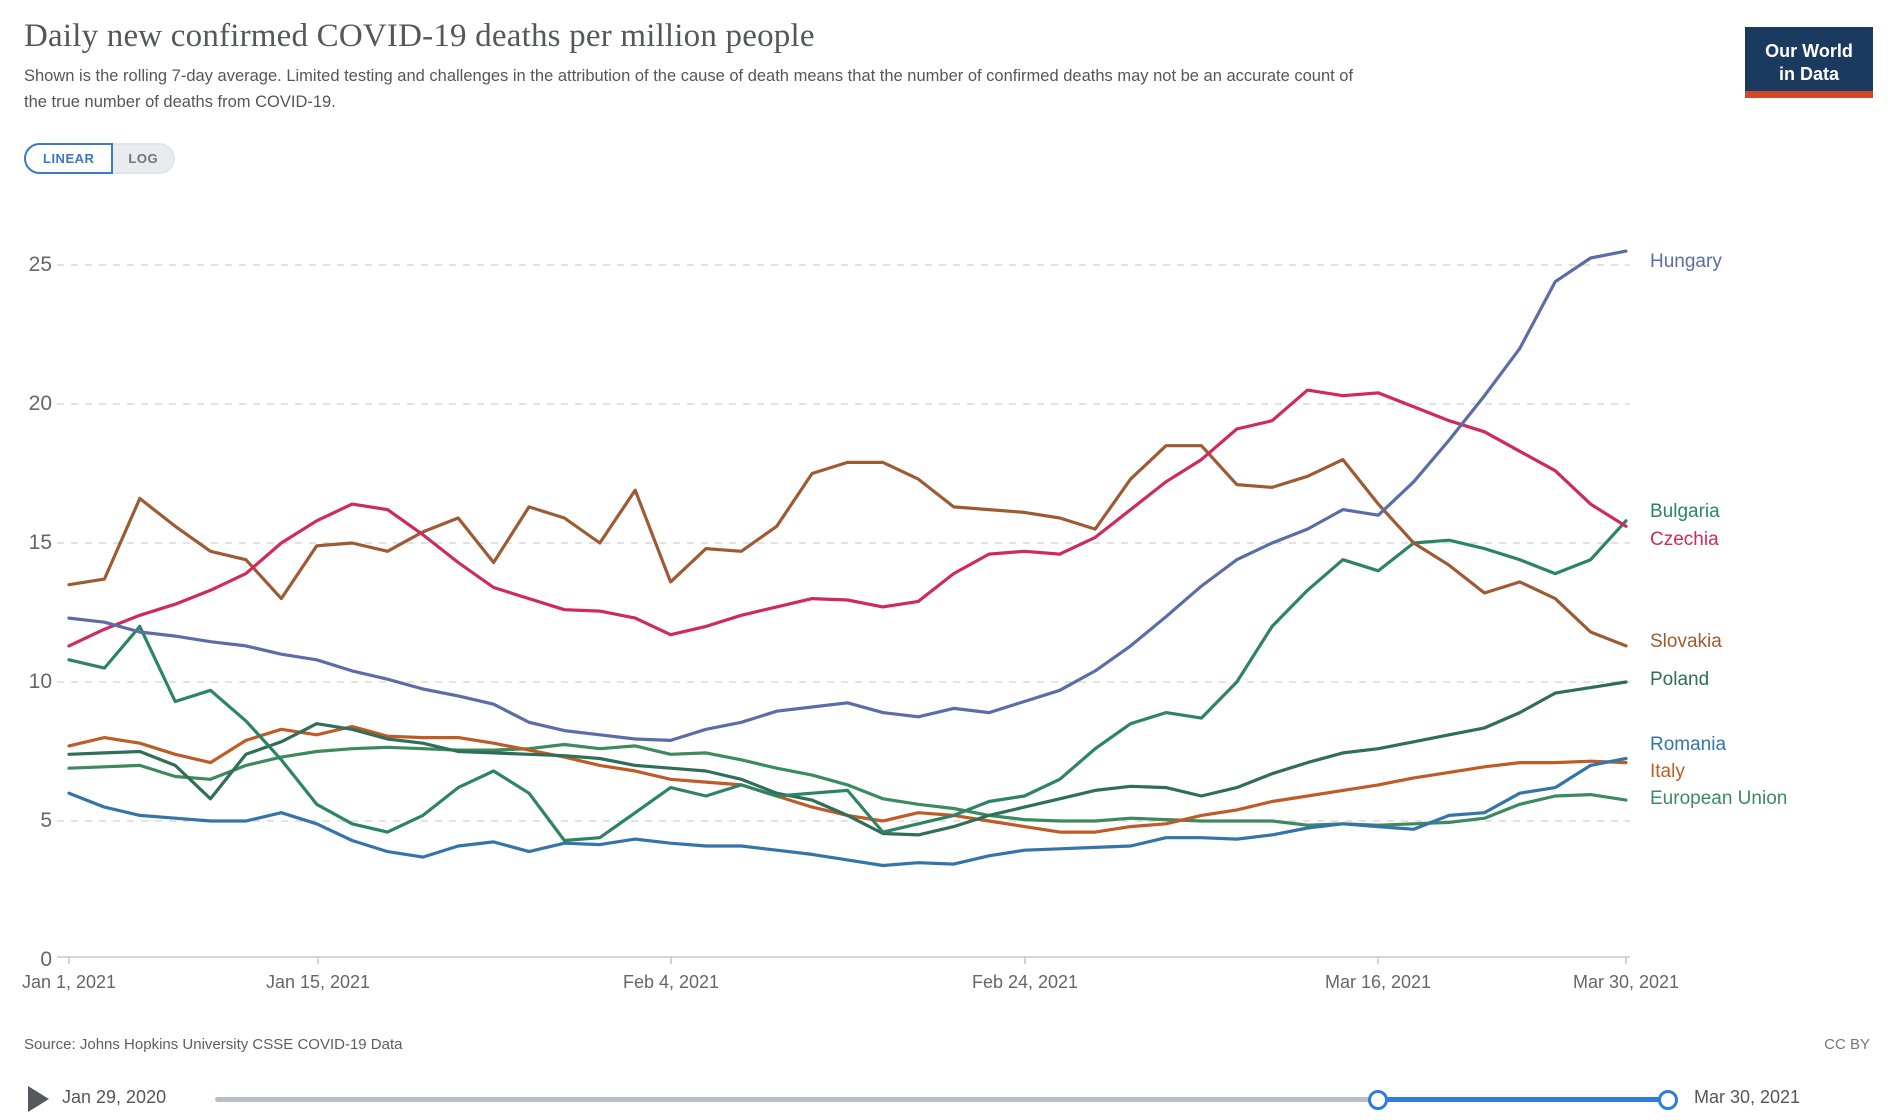  Describe the element at coordinates (144, 158) in the screenshot. I see `log-button: LOG` at that location.